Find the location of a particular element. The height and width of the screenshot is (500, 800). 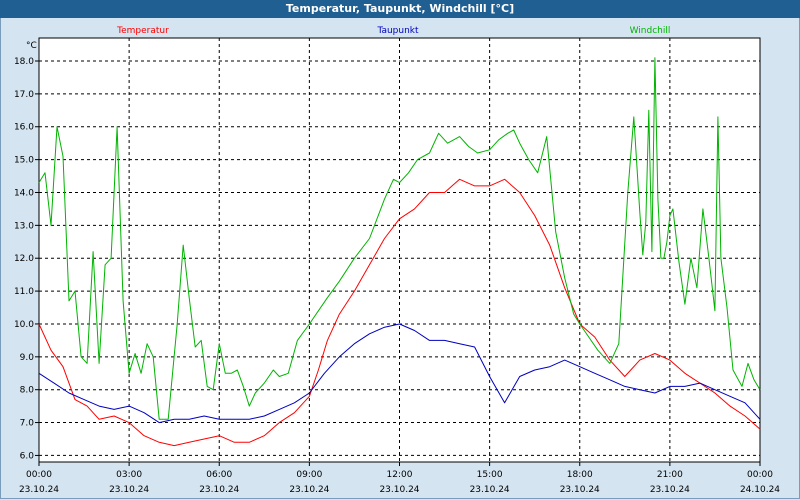

y-tick-label: 16.0 is located at coordinates (24, 128).